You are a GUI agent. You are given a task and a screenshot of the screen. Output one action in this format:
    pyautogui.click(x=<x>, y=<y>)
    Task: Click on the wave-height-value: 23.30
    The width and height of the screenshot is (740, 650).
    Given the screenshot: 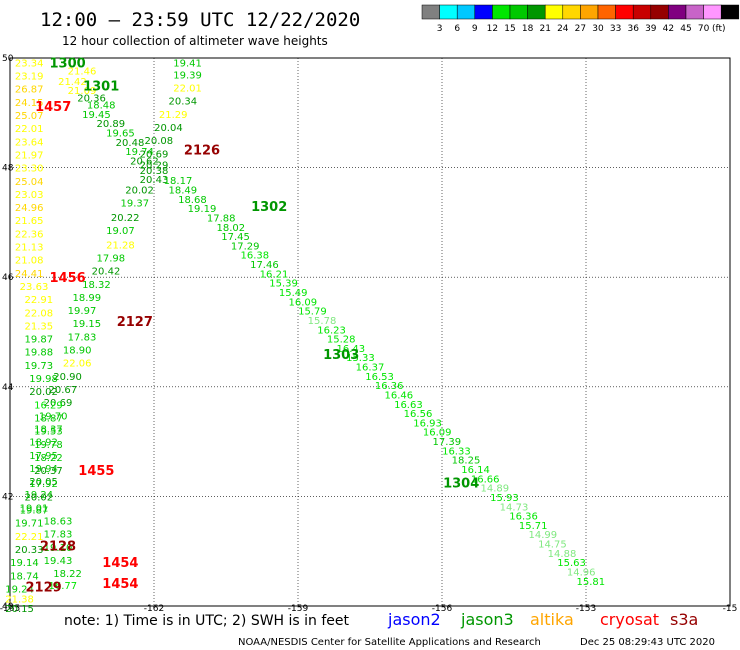 What is the action you would take?
    pyautogui.click(x=29, y=169)
    